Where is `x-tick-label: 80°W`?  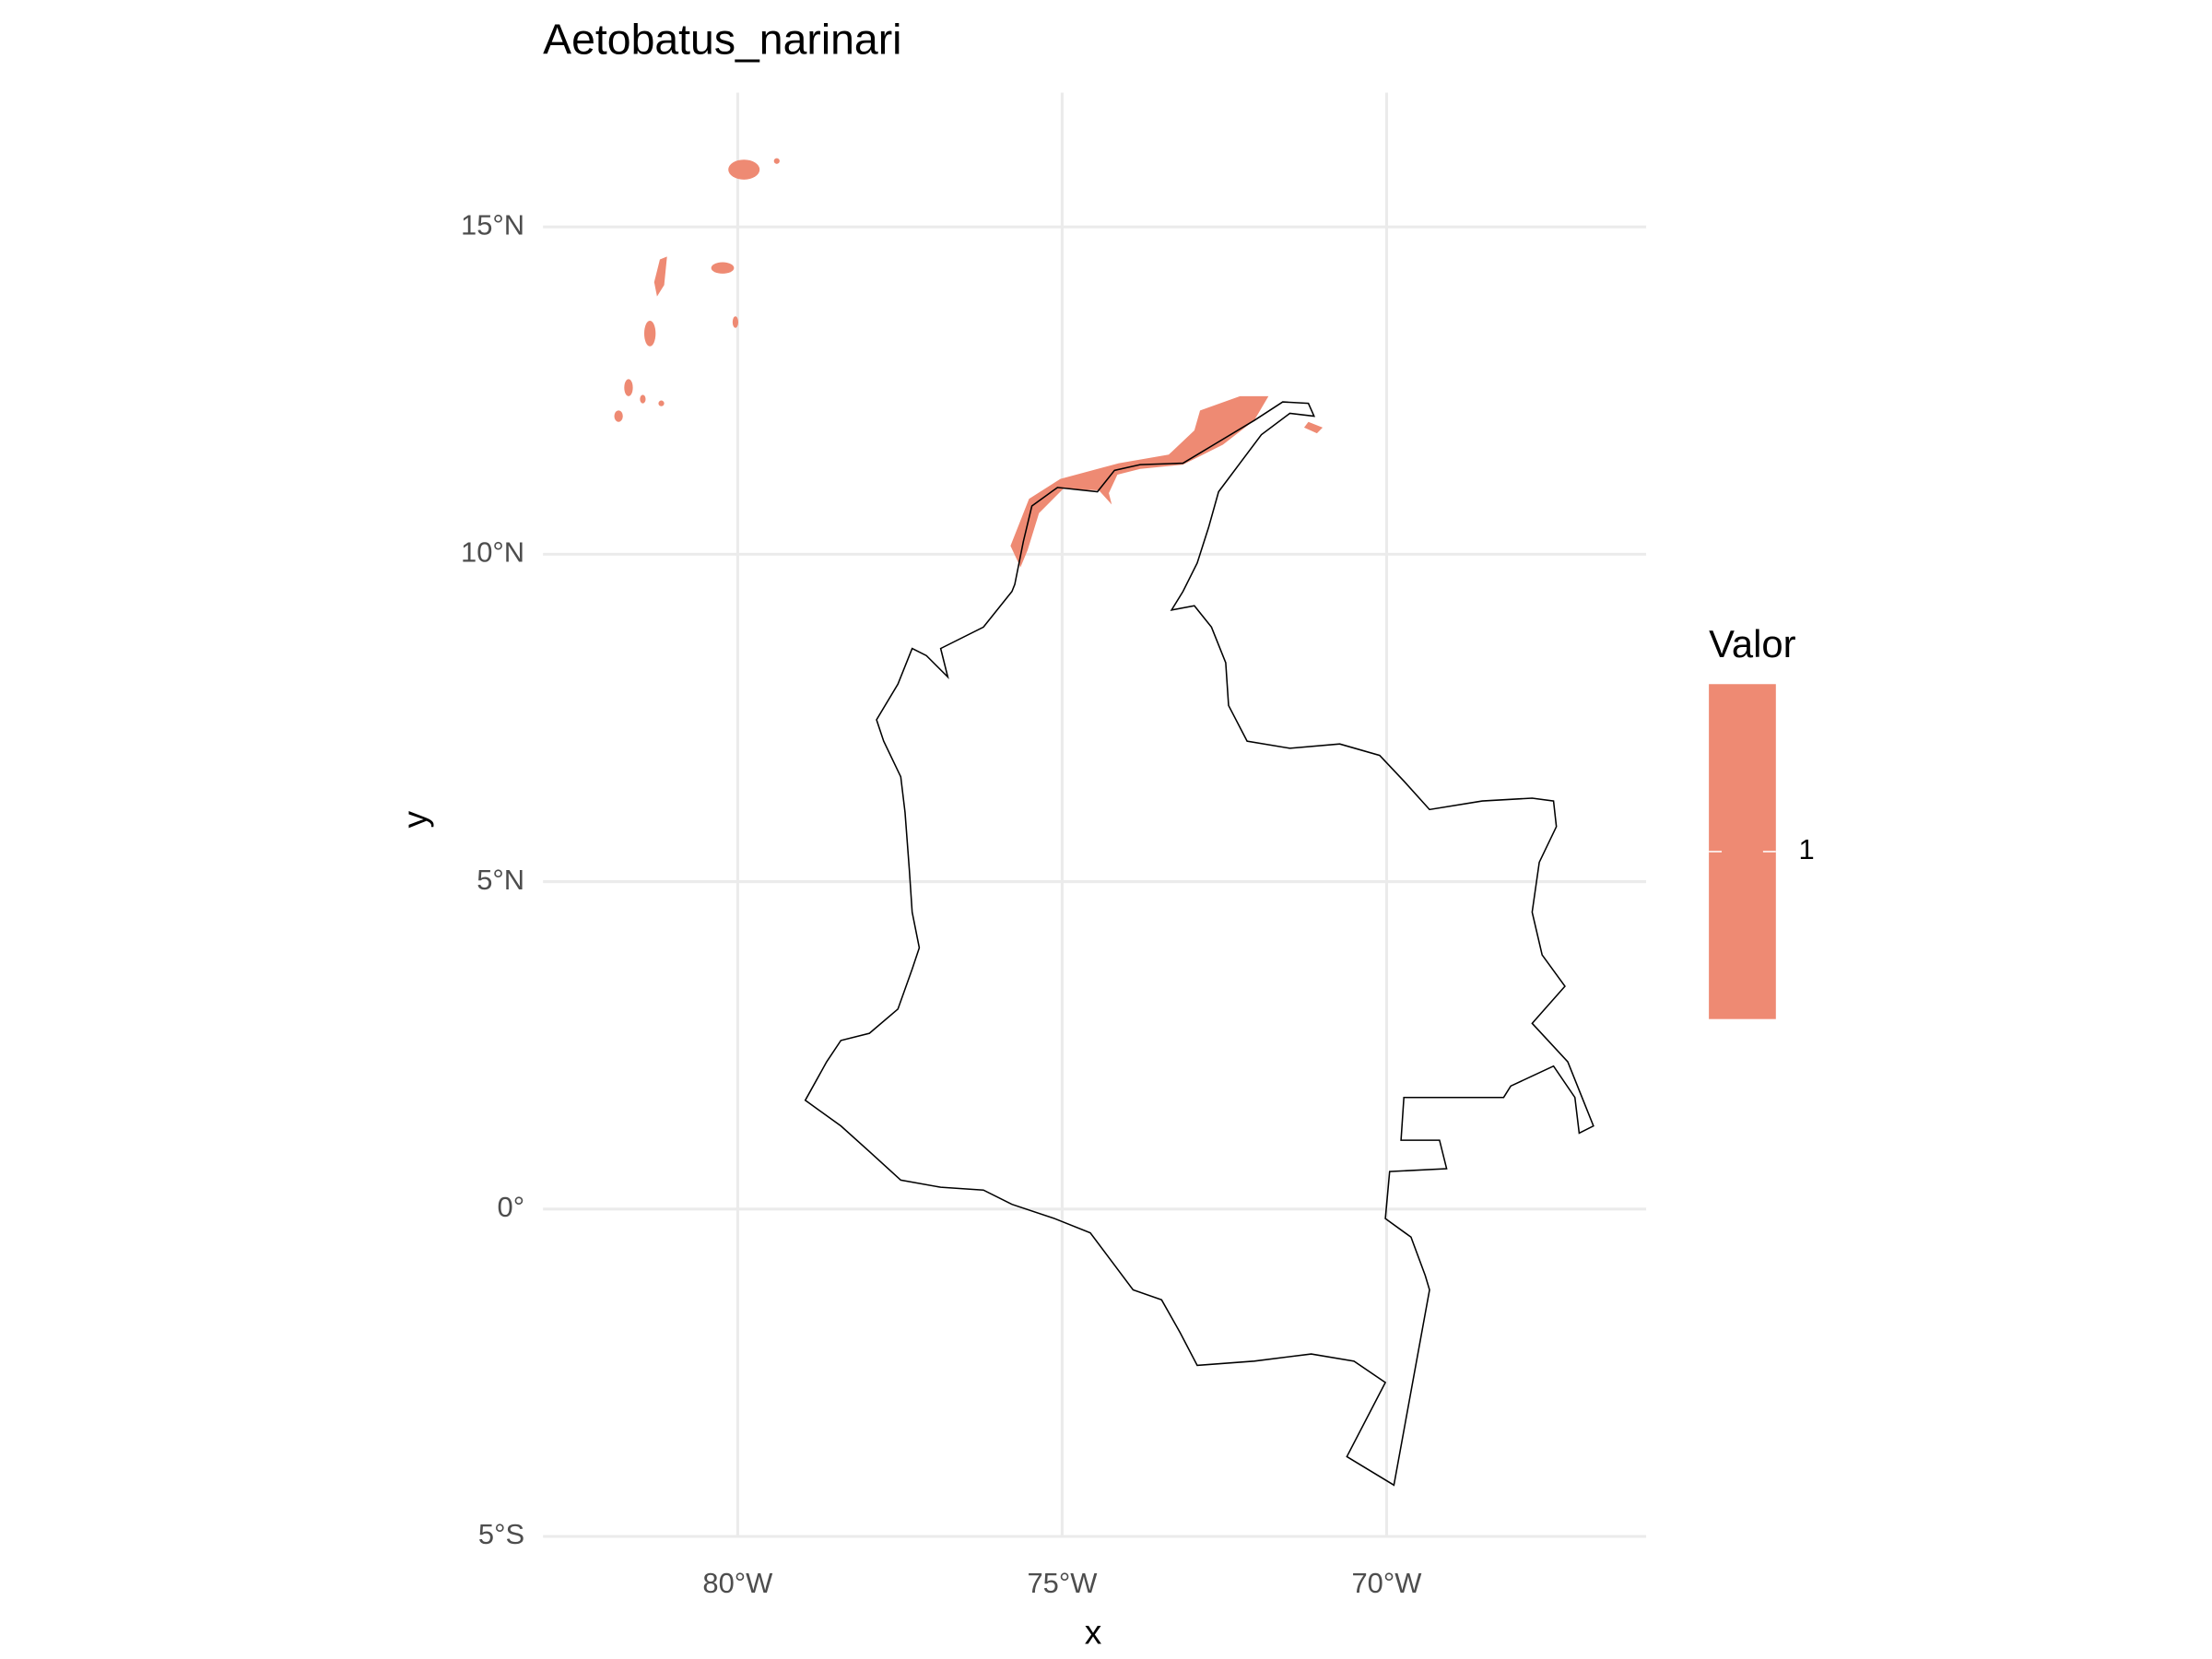 x-tick-label: 80°W is located at coordinates (737, 1583).